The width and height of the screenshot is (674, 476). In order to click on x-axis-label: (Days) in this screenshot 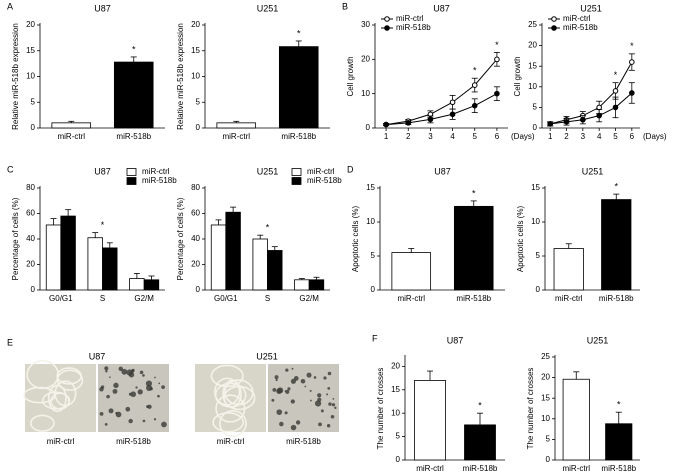, I will do `click(655, 136)`.